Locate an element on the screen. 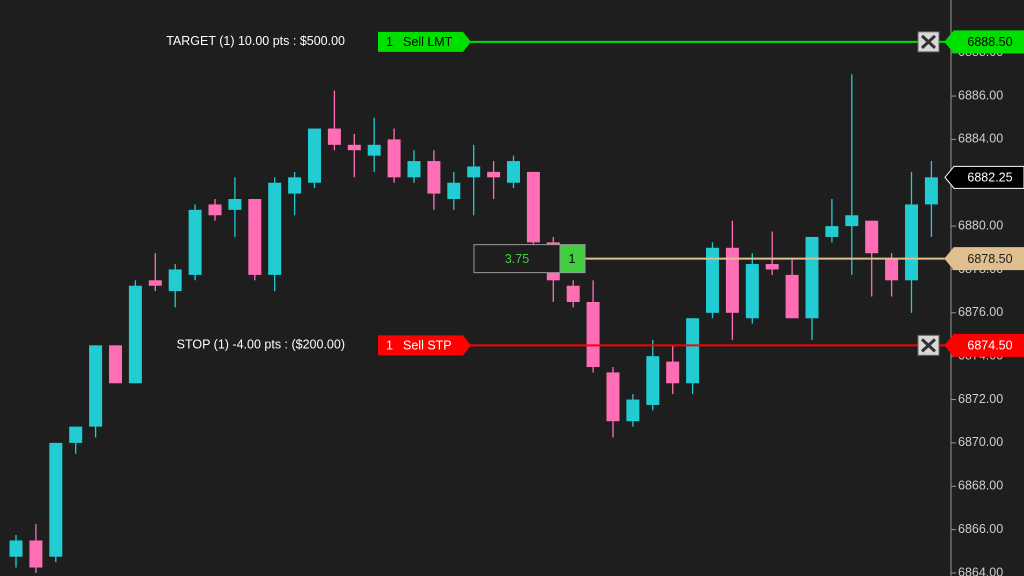  order-info: TARGET (1) 10.00 pts : $500.00 is located at coordinates (255, 41).